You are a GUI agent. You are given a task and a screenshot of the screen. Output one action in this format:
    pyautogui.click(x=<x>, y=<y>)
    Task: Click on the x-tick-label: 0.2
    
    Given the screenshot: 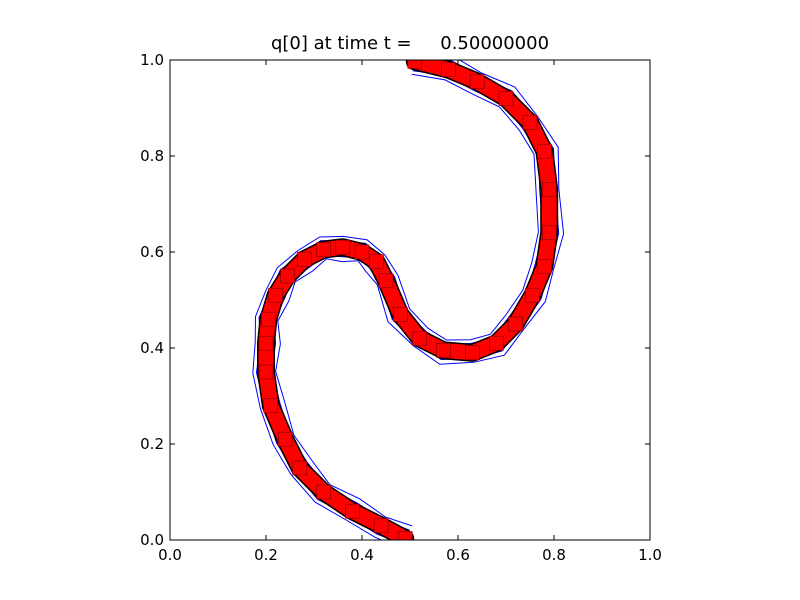 What is the action you would take?
    pyautogui.click(x=266, y=555)
    